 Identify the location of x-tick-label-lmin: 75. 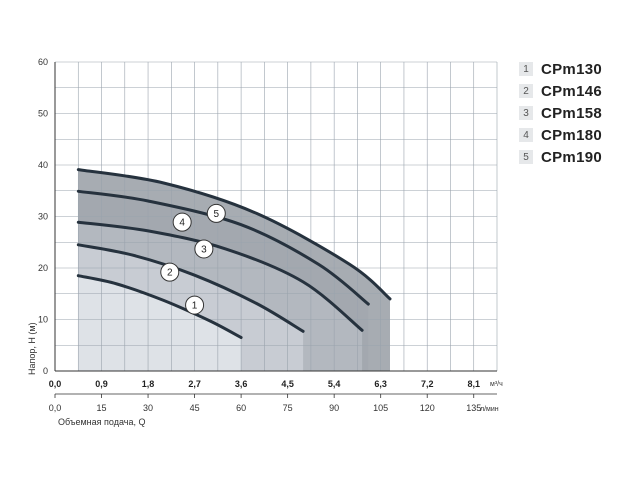
(288, 408).